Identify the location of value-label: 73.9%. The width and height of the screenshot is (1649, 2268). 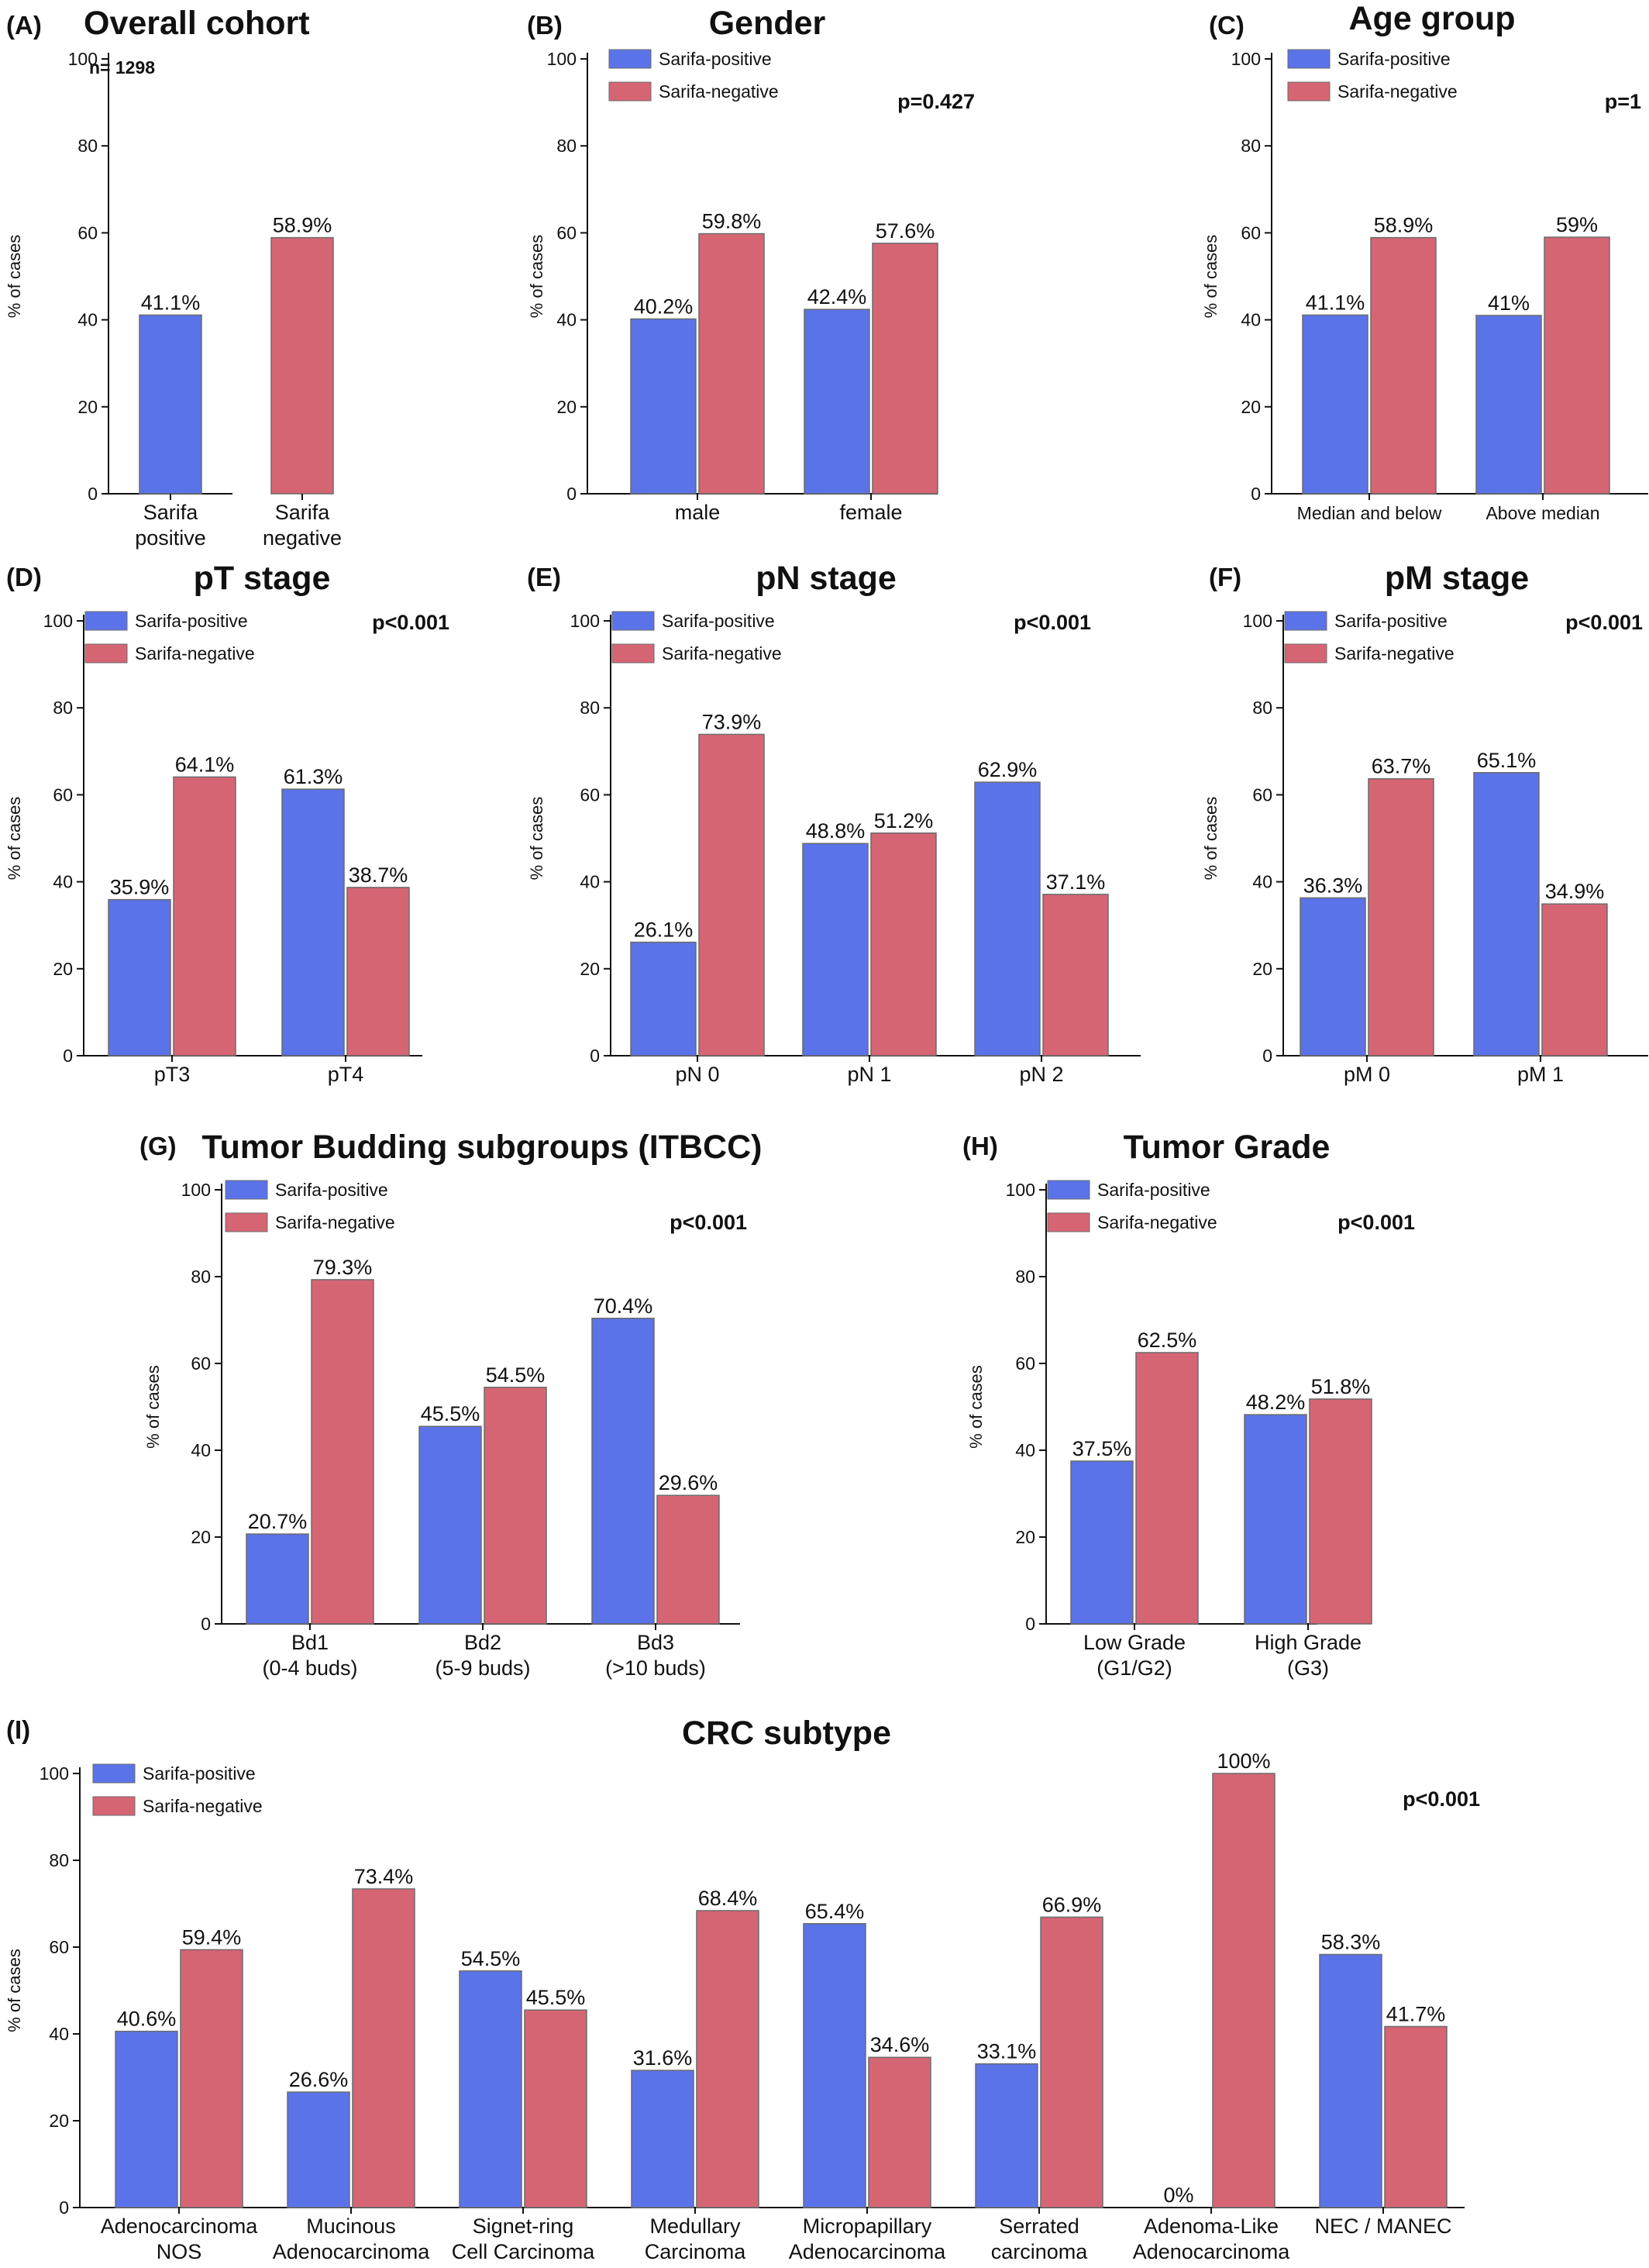
(732, 721).